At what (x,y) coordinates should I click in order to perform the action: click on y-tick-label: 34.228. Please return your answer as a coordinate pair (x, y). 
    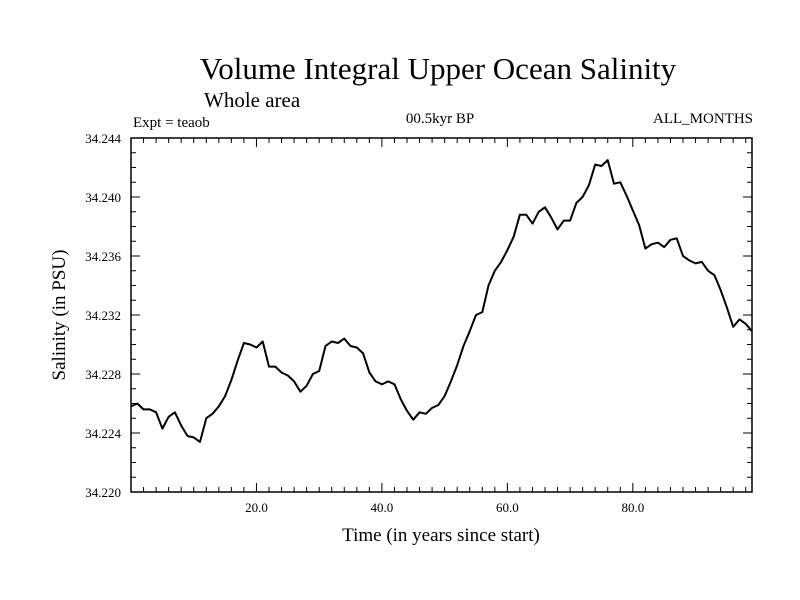
    Looking at the image, I should click on (103, 374).